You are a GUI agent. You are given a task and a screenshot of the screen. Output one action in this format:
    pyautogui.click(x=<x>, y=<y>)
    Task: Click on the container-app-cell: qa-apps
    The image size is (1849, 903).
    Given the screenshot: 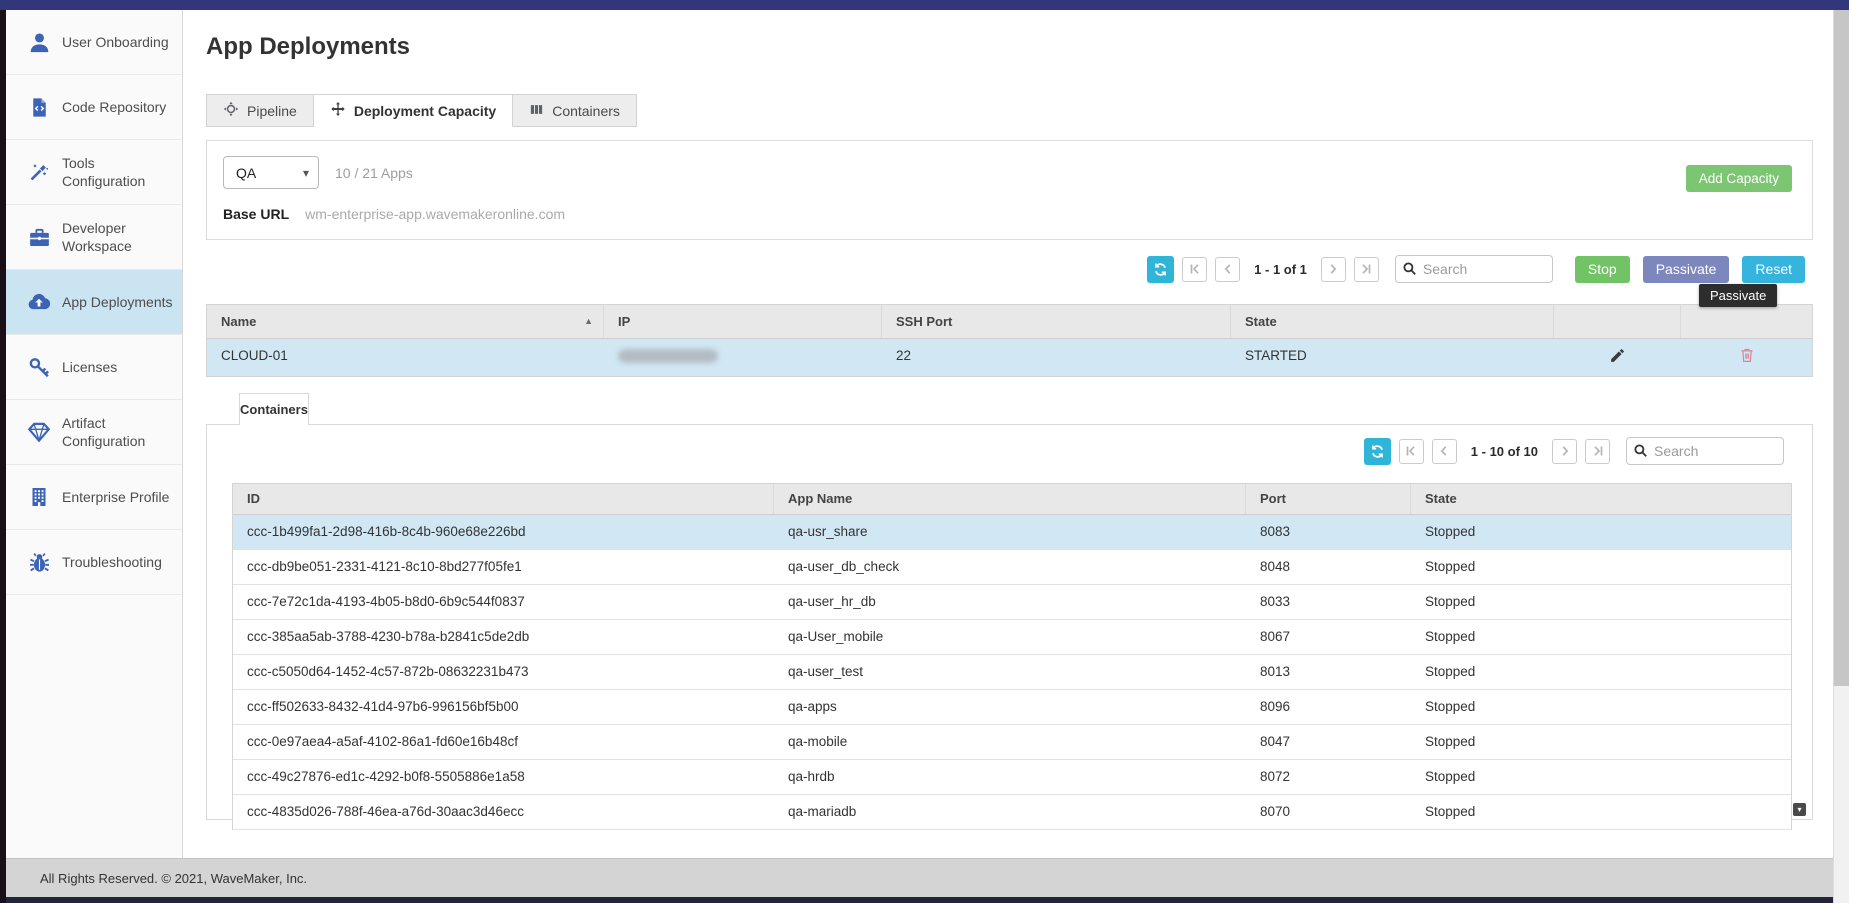 What is the action you would take?
    pyautogui.click(x=812, y=706)
    